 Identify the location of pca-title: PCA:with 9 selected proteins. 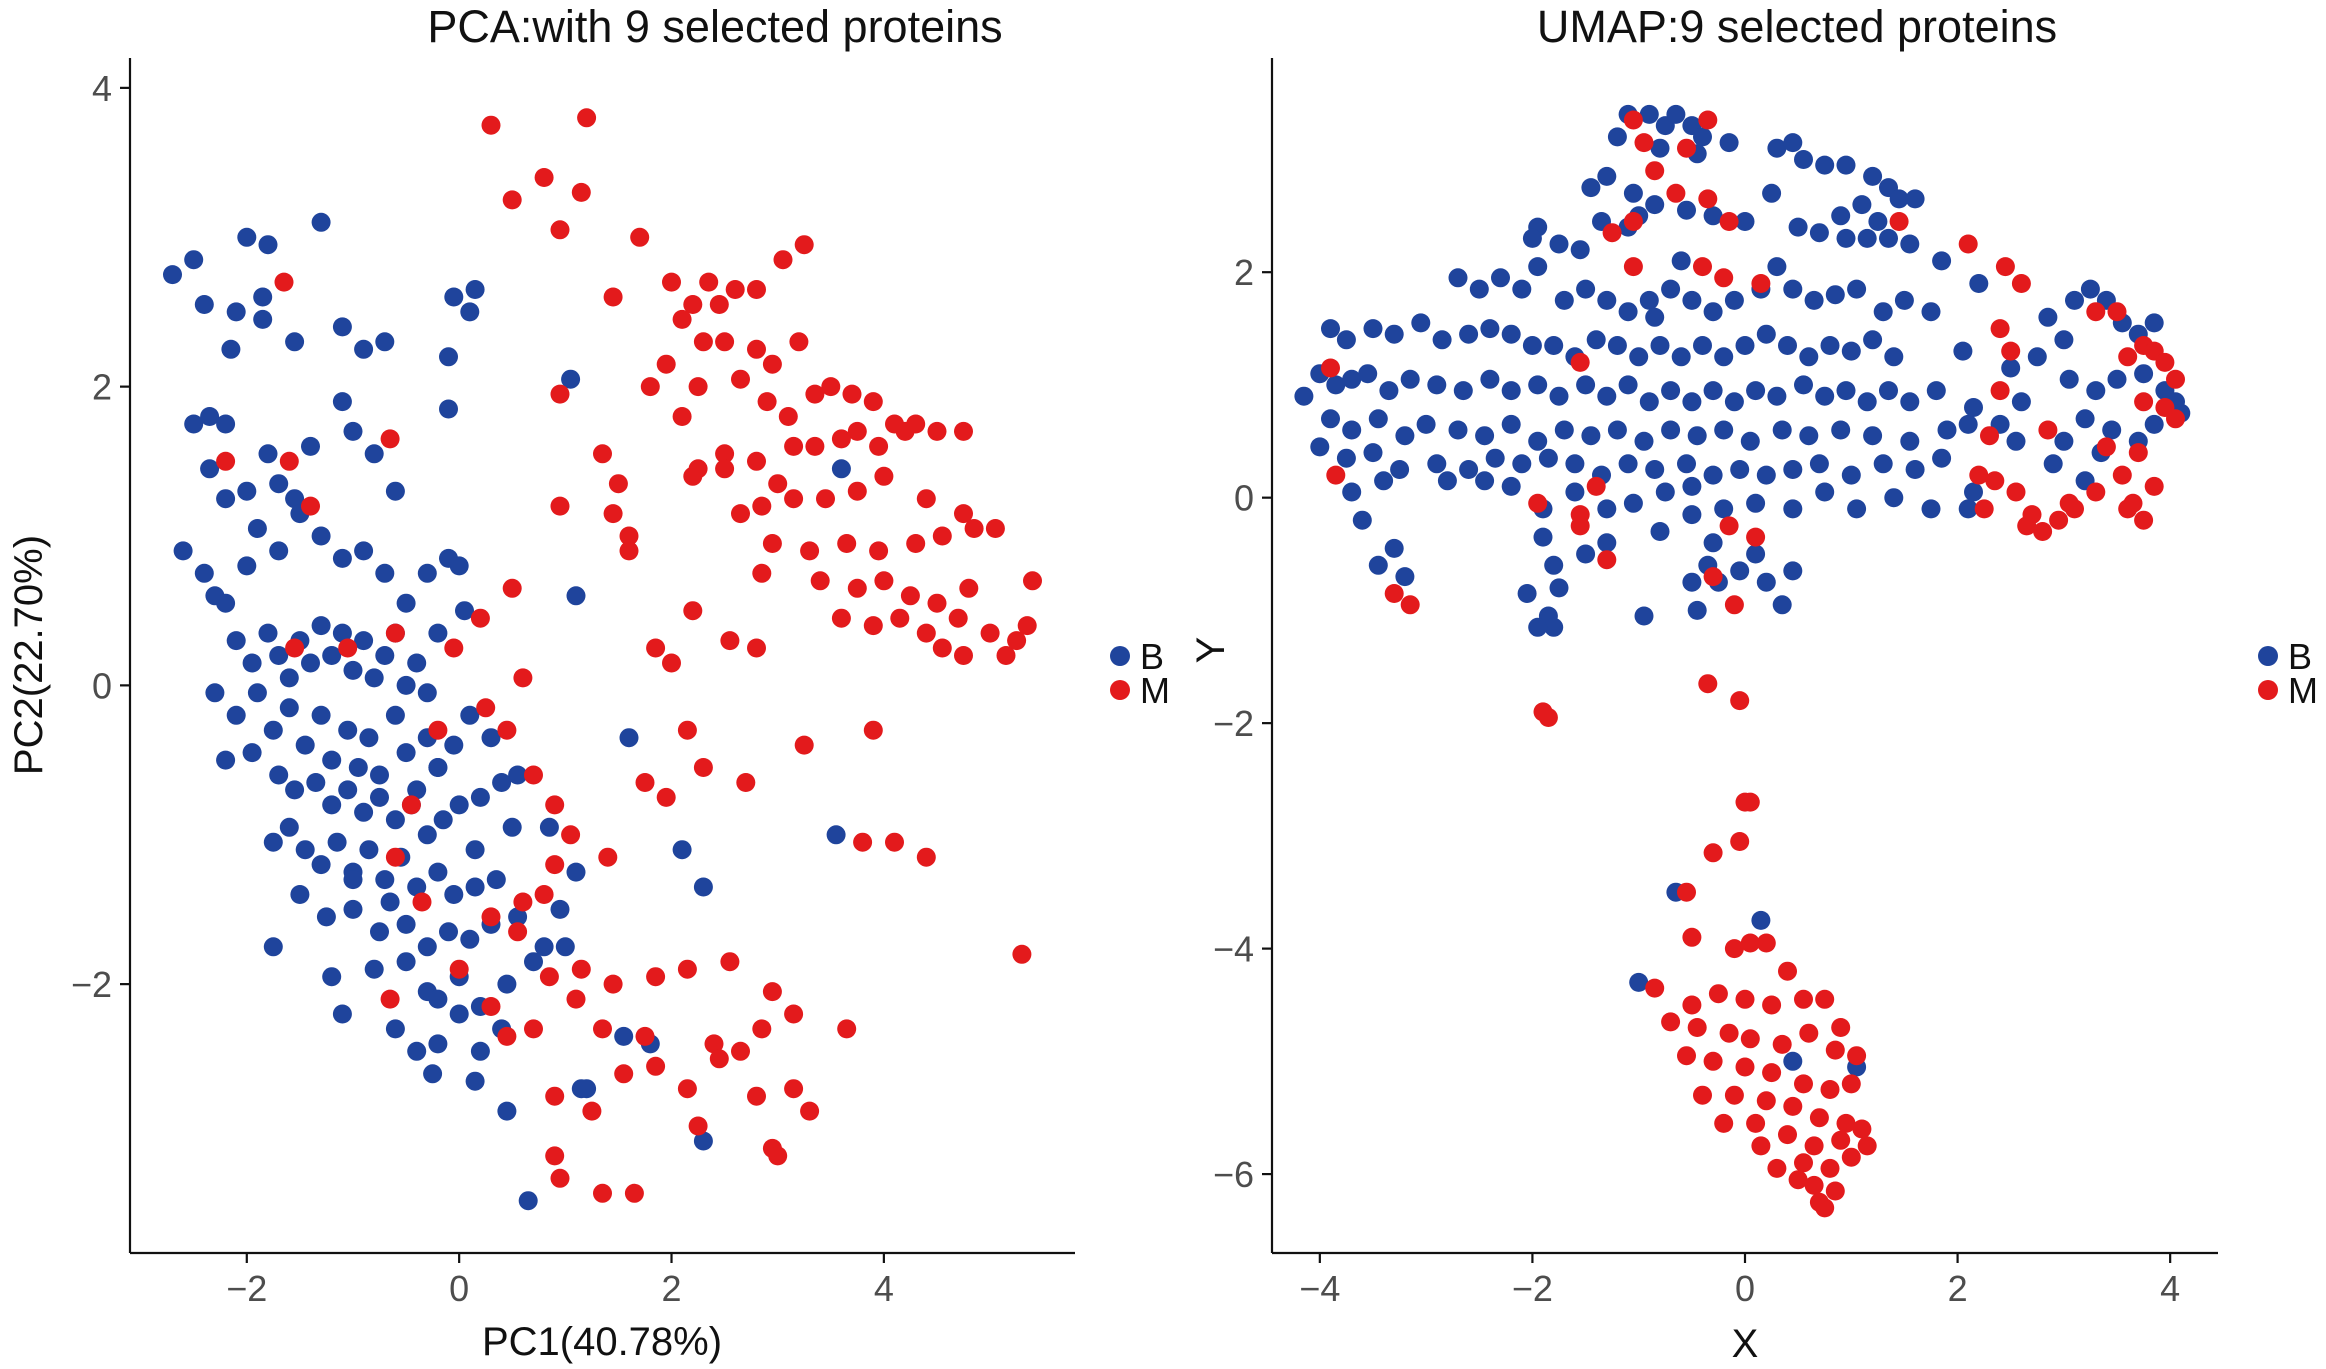
(714, 26).